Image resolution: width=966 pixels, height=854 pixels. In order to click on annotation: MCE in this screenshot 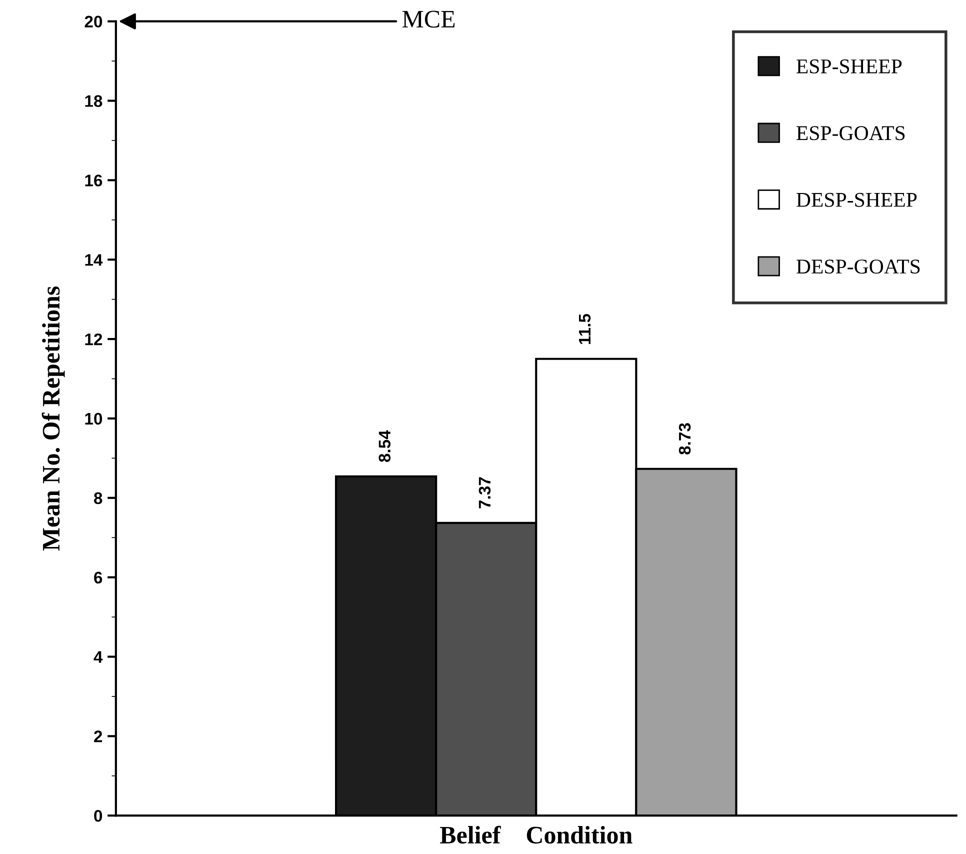, I will do `click(428, 19)`.